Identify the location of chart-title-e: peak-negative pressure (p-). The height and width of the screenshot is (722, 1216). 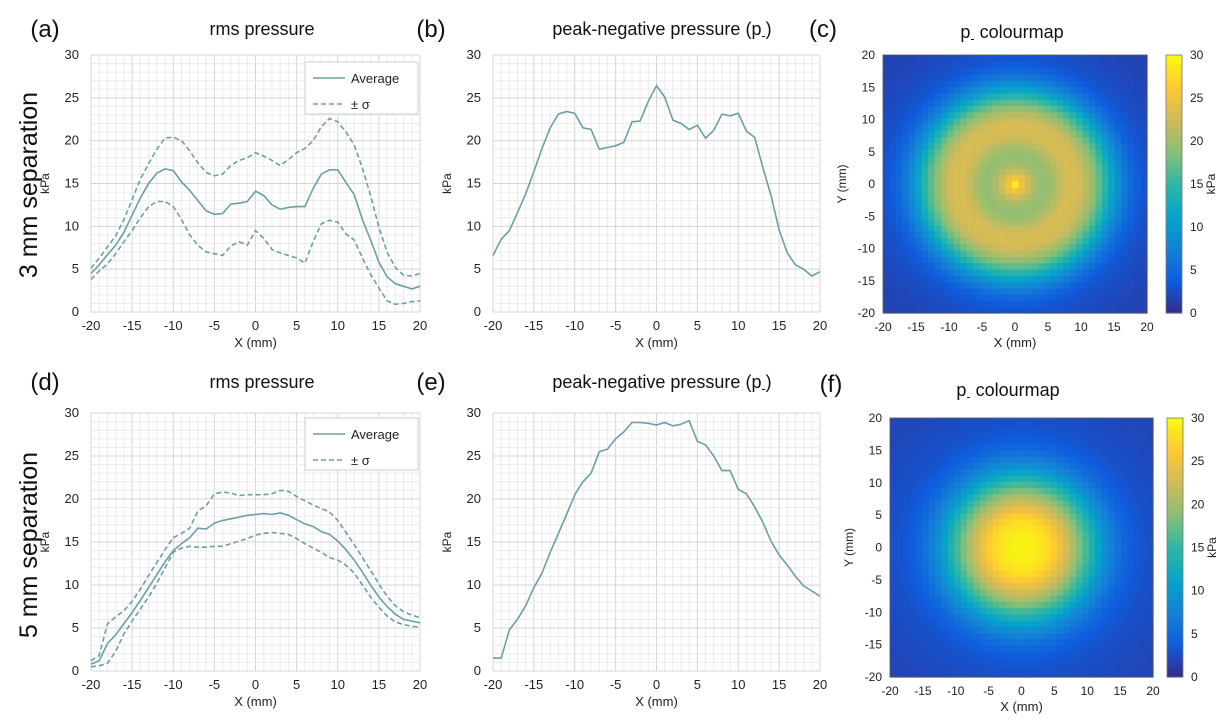
(661, 384).